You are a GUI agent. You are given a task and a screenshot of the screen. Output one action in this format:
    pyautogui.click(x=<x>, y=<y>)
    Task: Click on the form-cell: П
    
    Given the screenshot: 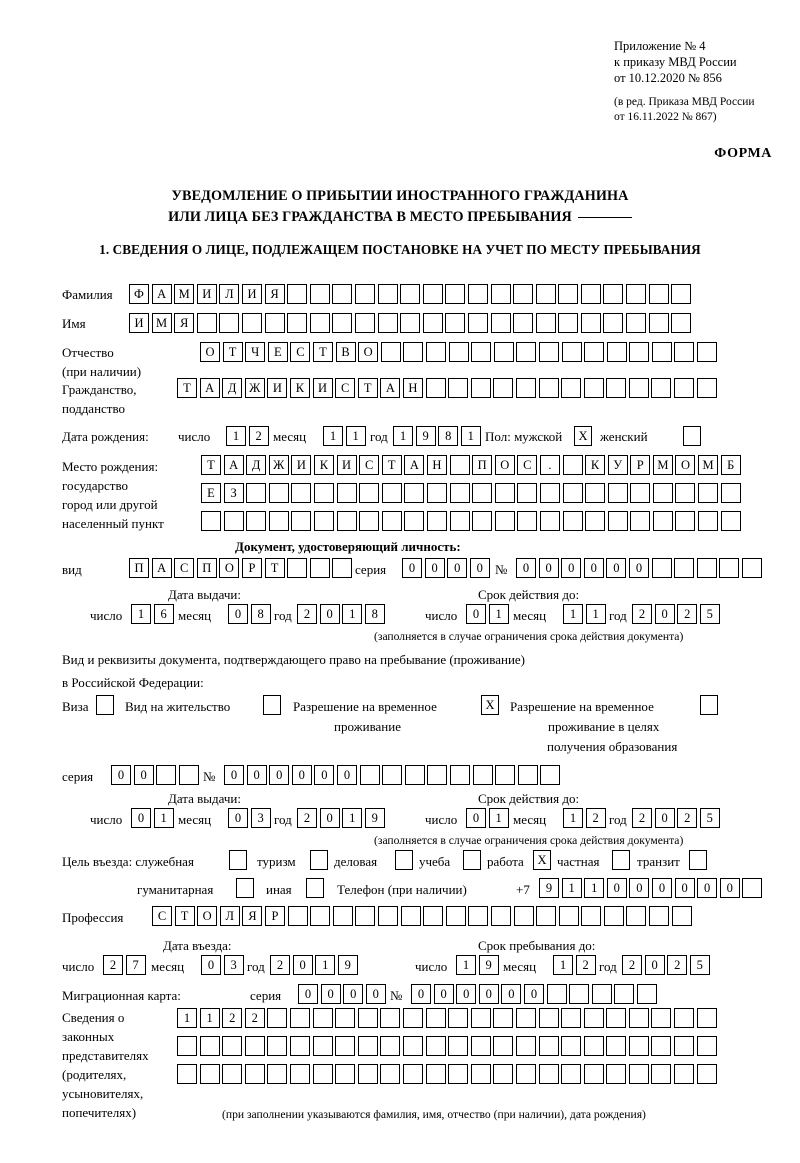 What is the action you would take?
    pyautogui.click(x=482, y=465)
    